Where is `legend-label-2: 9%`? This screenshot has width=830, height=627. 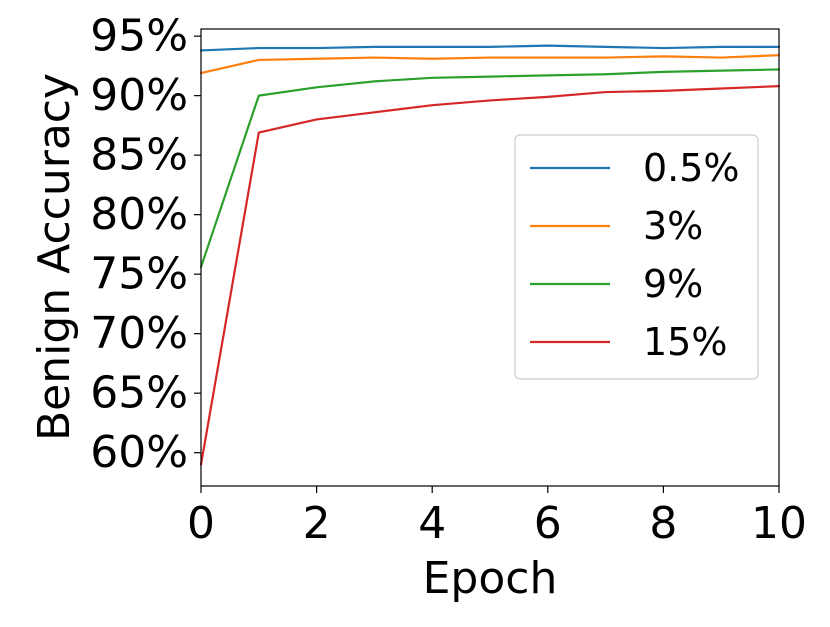 legend-label-2: 9% is located at coordinates (673, 284).